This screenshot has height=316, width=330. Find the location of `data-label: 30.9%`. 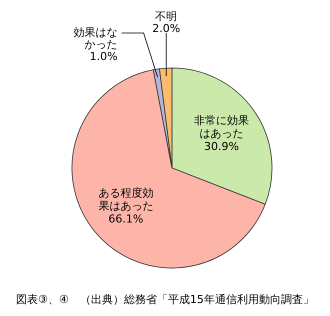

data-label: 30.9% is located at coordinates (221, 147).